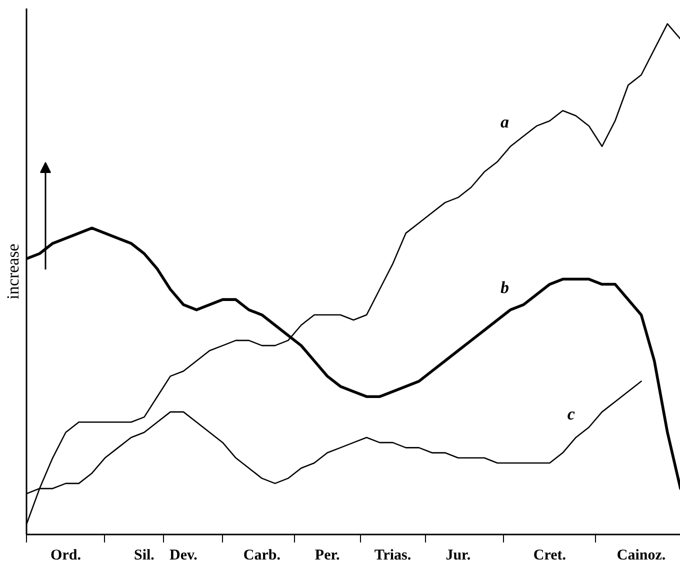 The image size is (680, 566). Describe the element at coordinates (571, 414) in the screenshot. I see `series-label: c` at that location.